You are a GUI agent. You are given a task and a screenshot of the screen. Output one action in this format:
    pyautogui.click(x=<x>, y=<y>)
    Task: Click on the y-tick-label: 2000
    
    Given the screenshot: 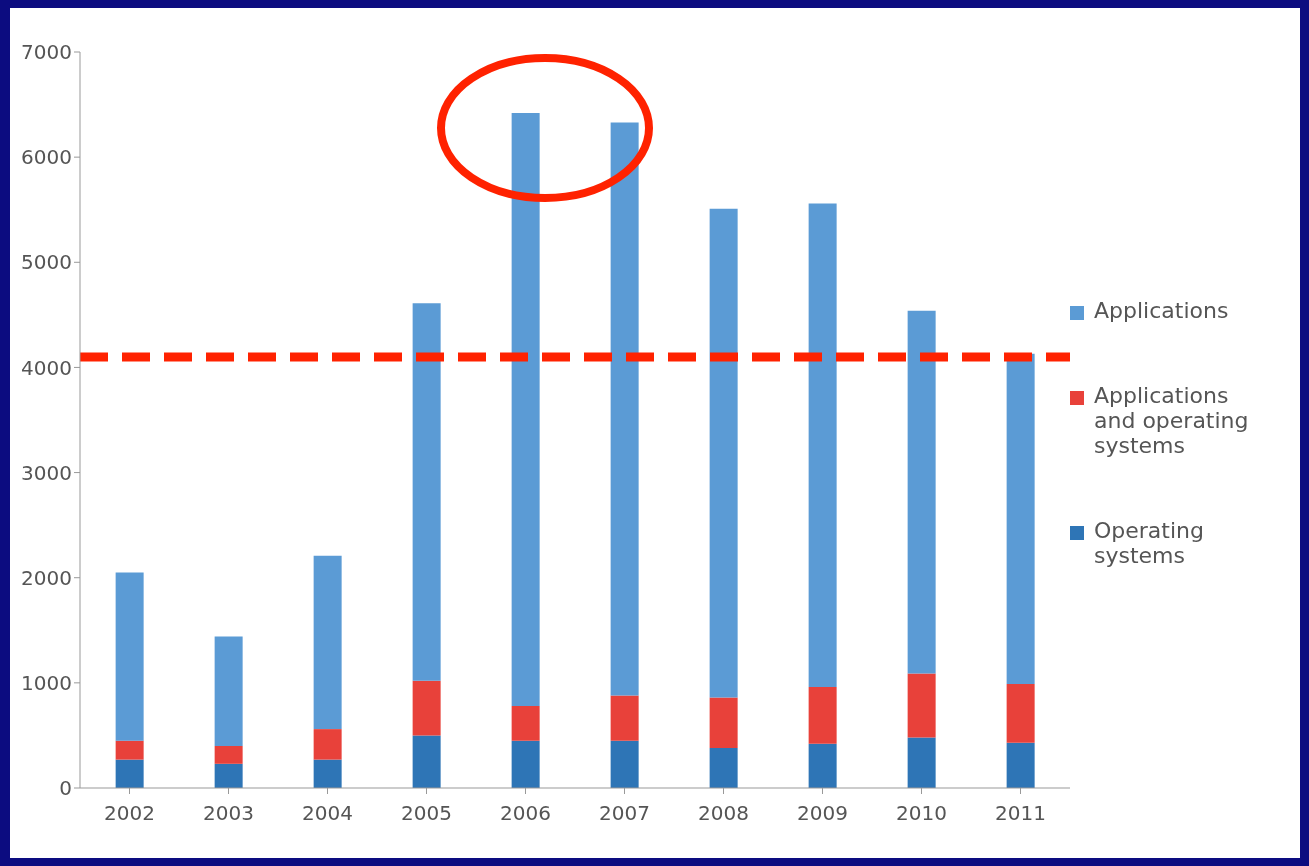 What is the action you would take?
    pyautogui.click(x=46, y=577)
    